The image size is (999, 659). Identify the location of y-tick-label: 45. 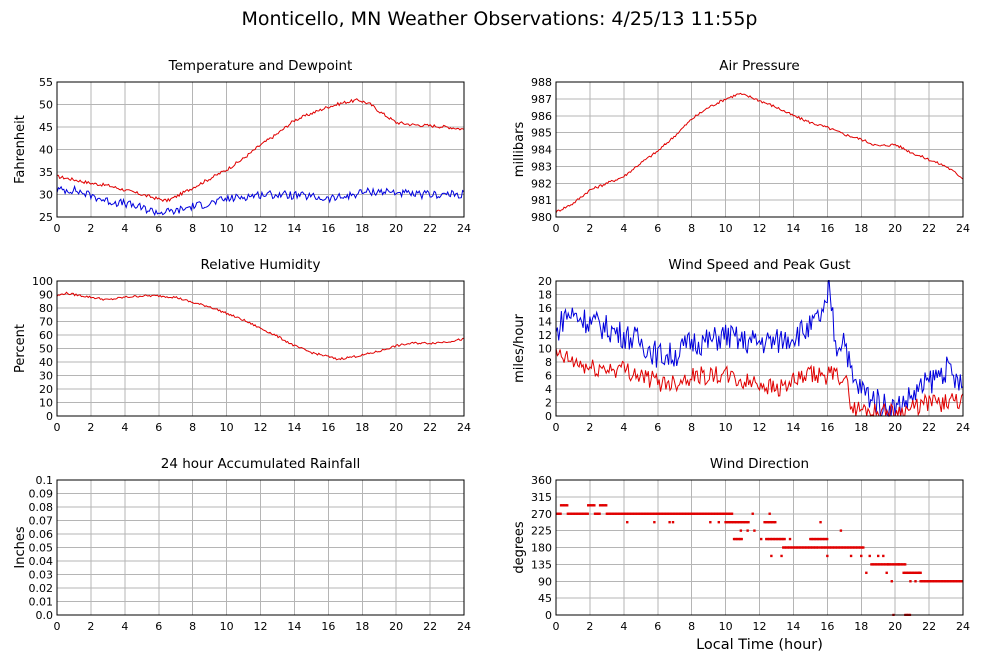
(46, 127).